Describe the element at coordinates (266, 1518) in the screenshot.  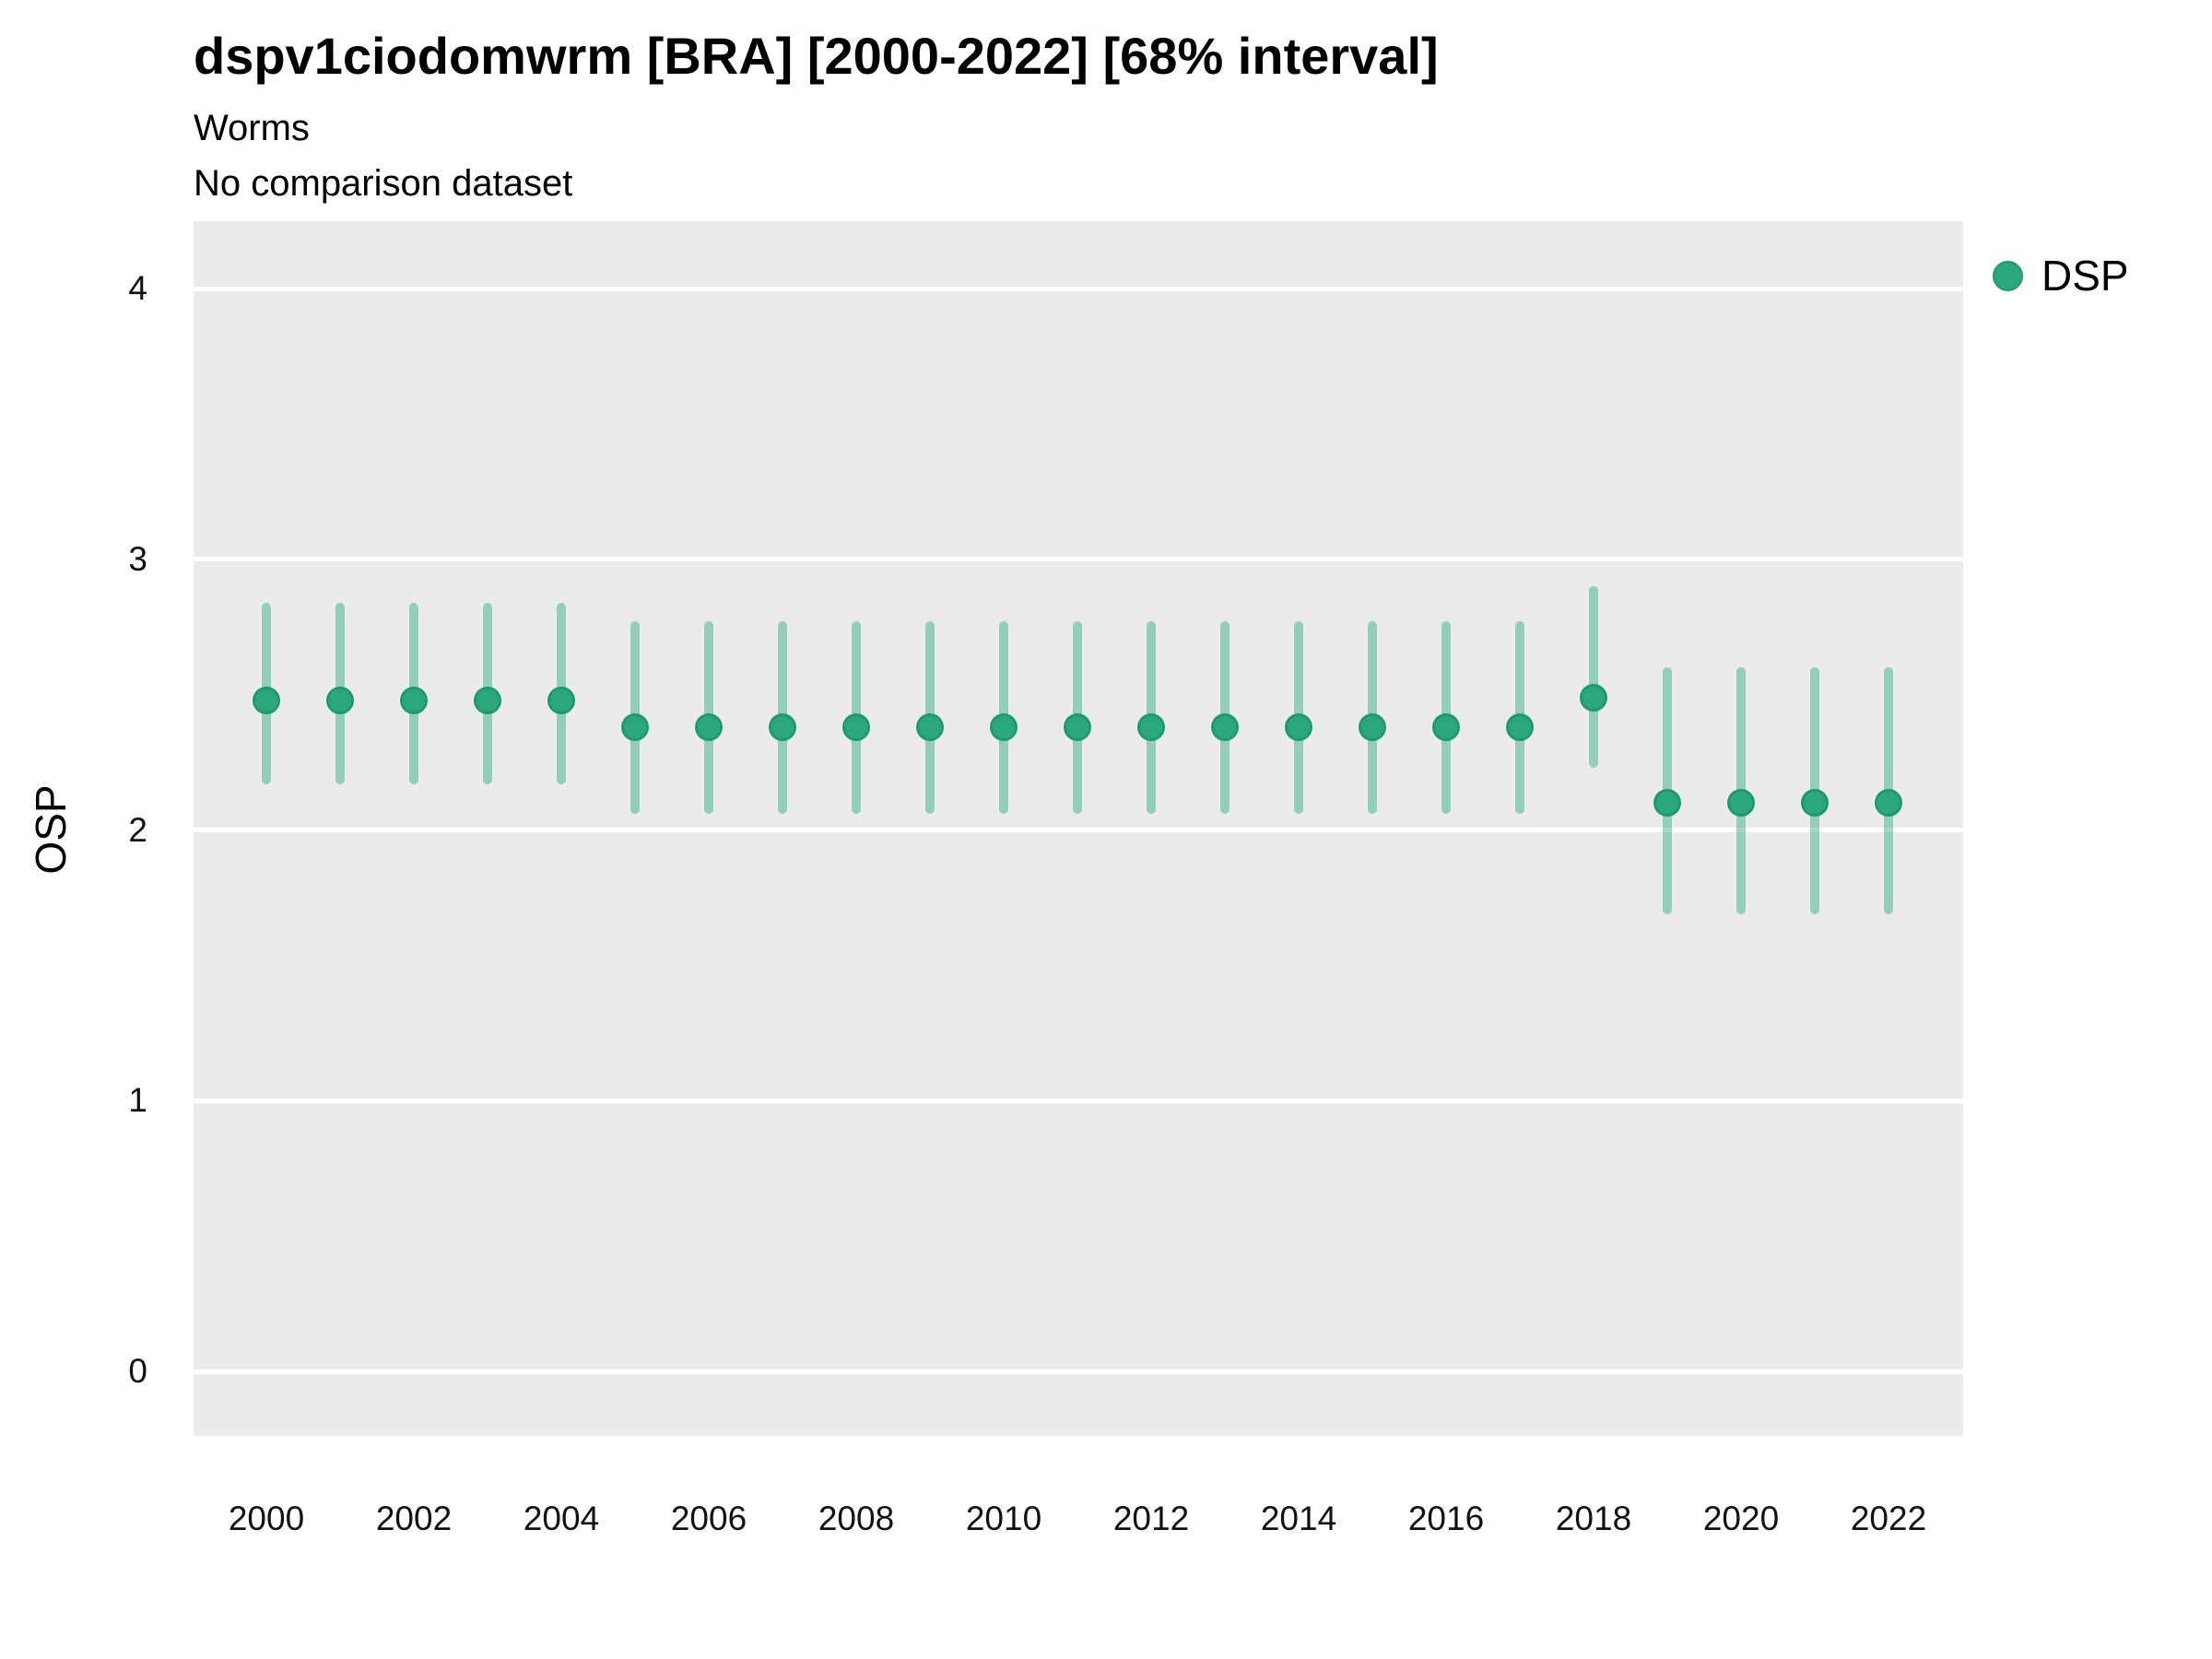
I see `x-tick-label-2000: 2000` at that location.